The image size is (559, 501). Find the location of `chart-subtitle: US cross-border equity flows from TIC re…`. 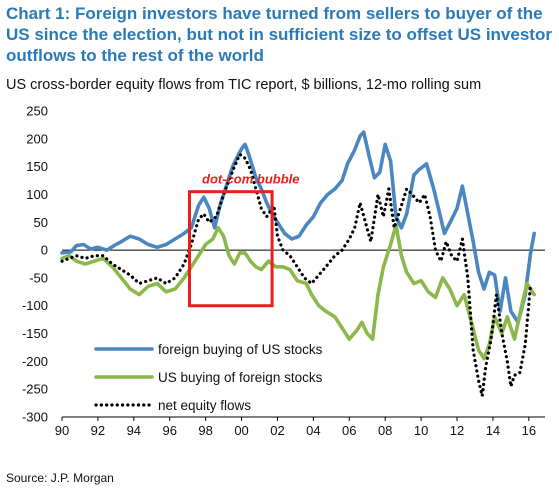

chart-subtitle: US cross-border equity flows from TIC re… is located at coordinates (244, 85).